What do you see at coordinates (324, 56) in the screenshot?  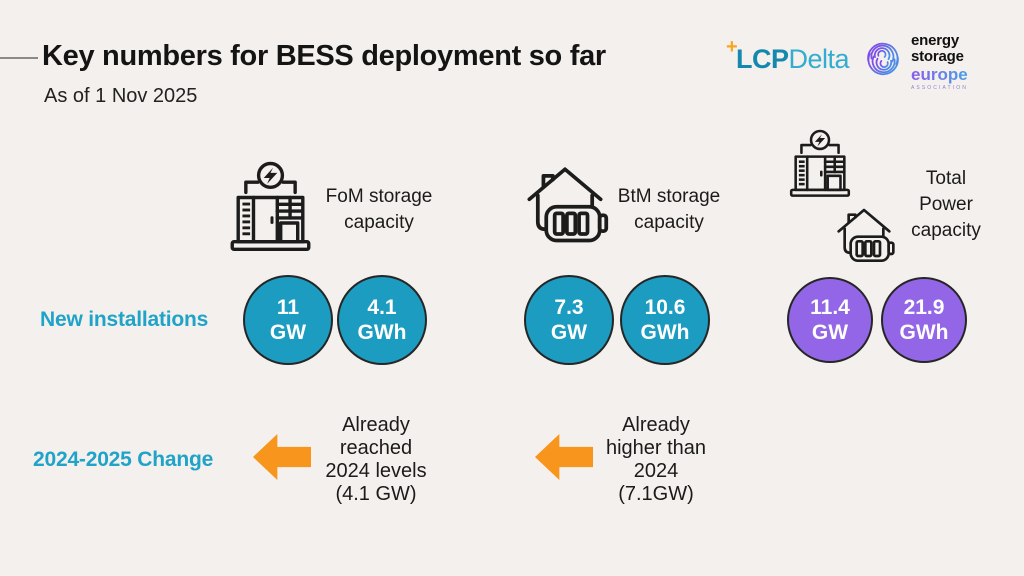 I see `page-title: Key numbers for BESS deployment so far` at bounding box center [324, 56].